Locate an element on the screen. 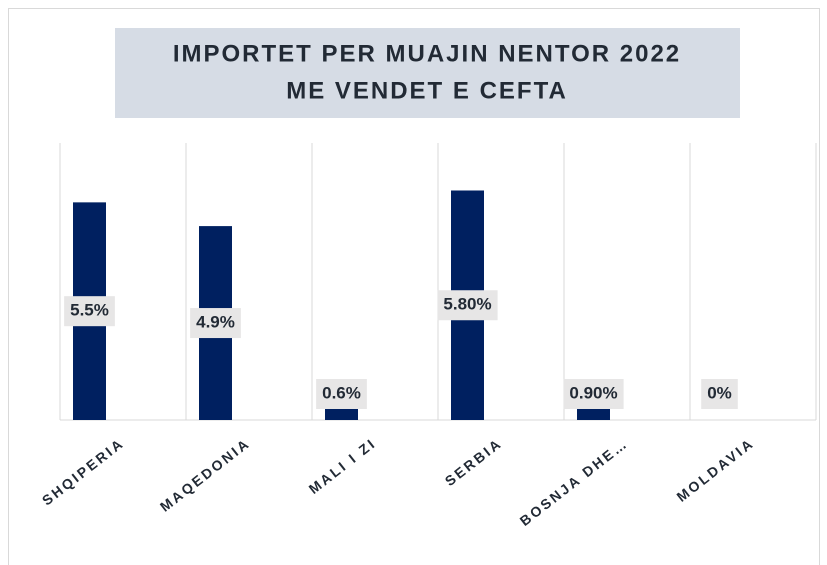 The height and width of the screenshot is (565, 827). value-label: 4.9% is located at coordinates (215, 322).